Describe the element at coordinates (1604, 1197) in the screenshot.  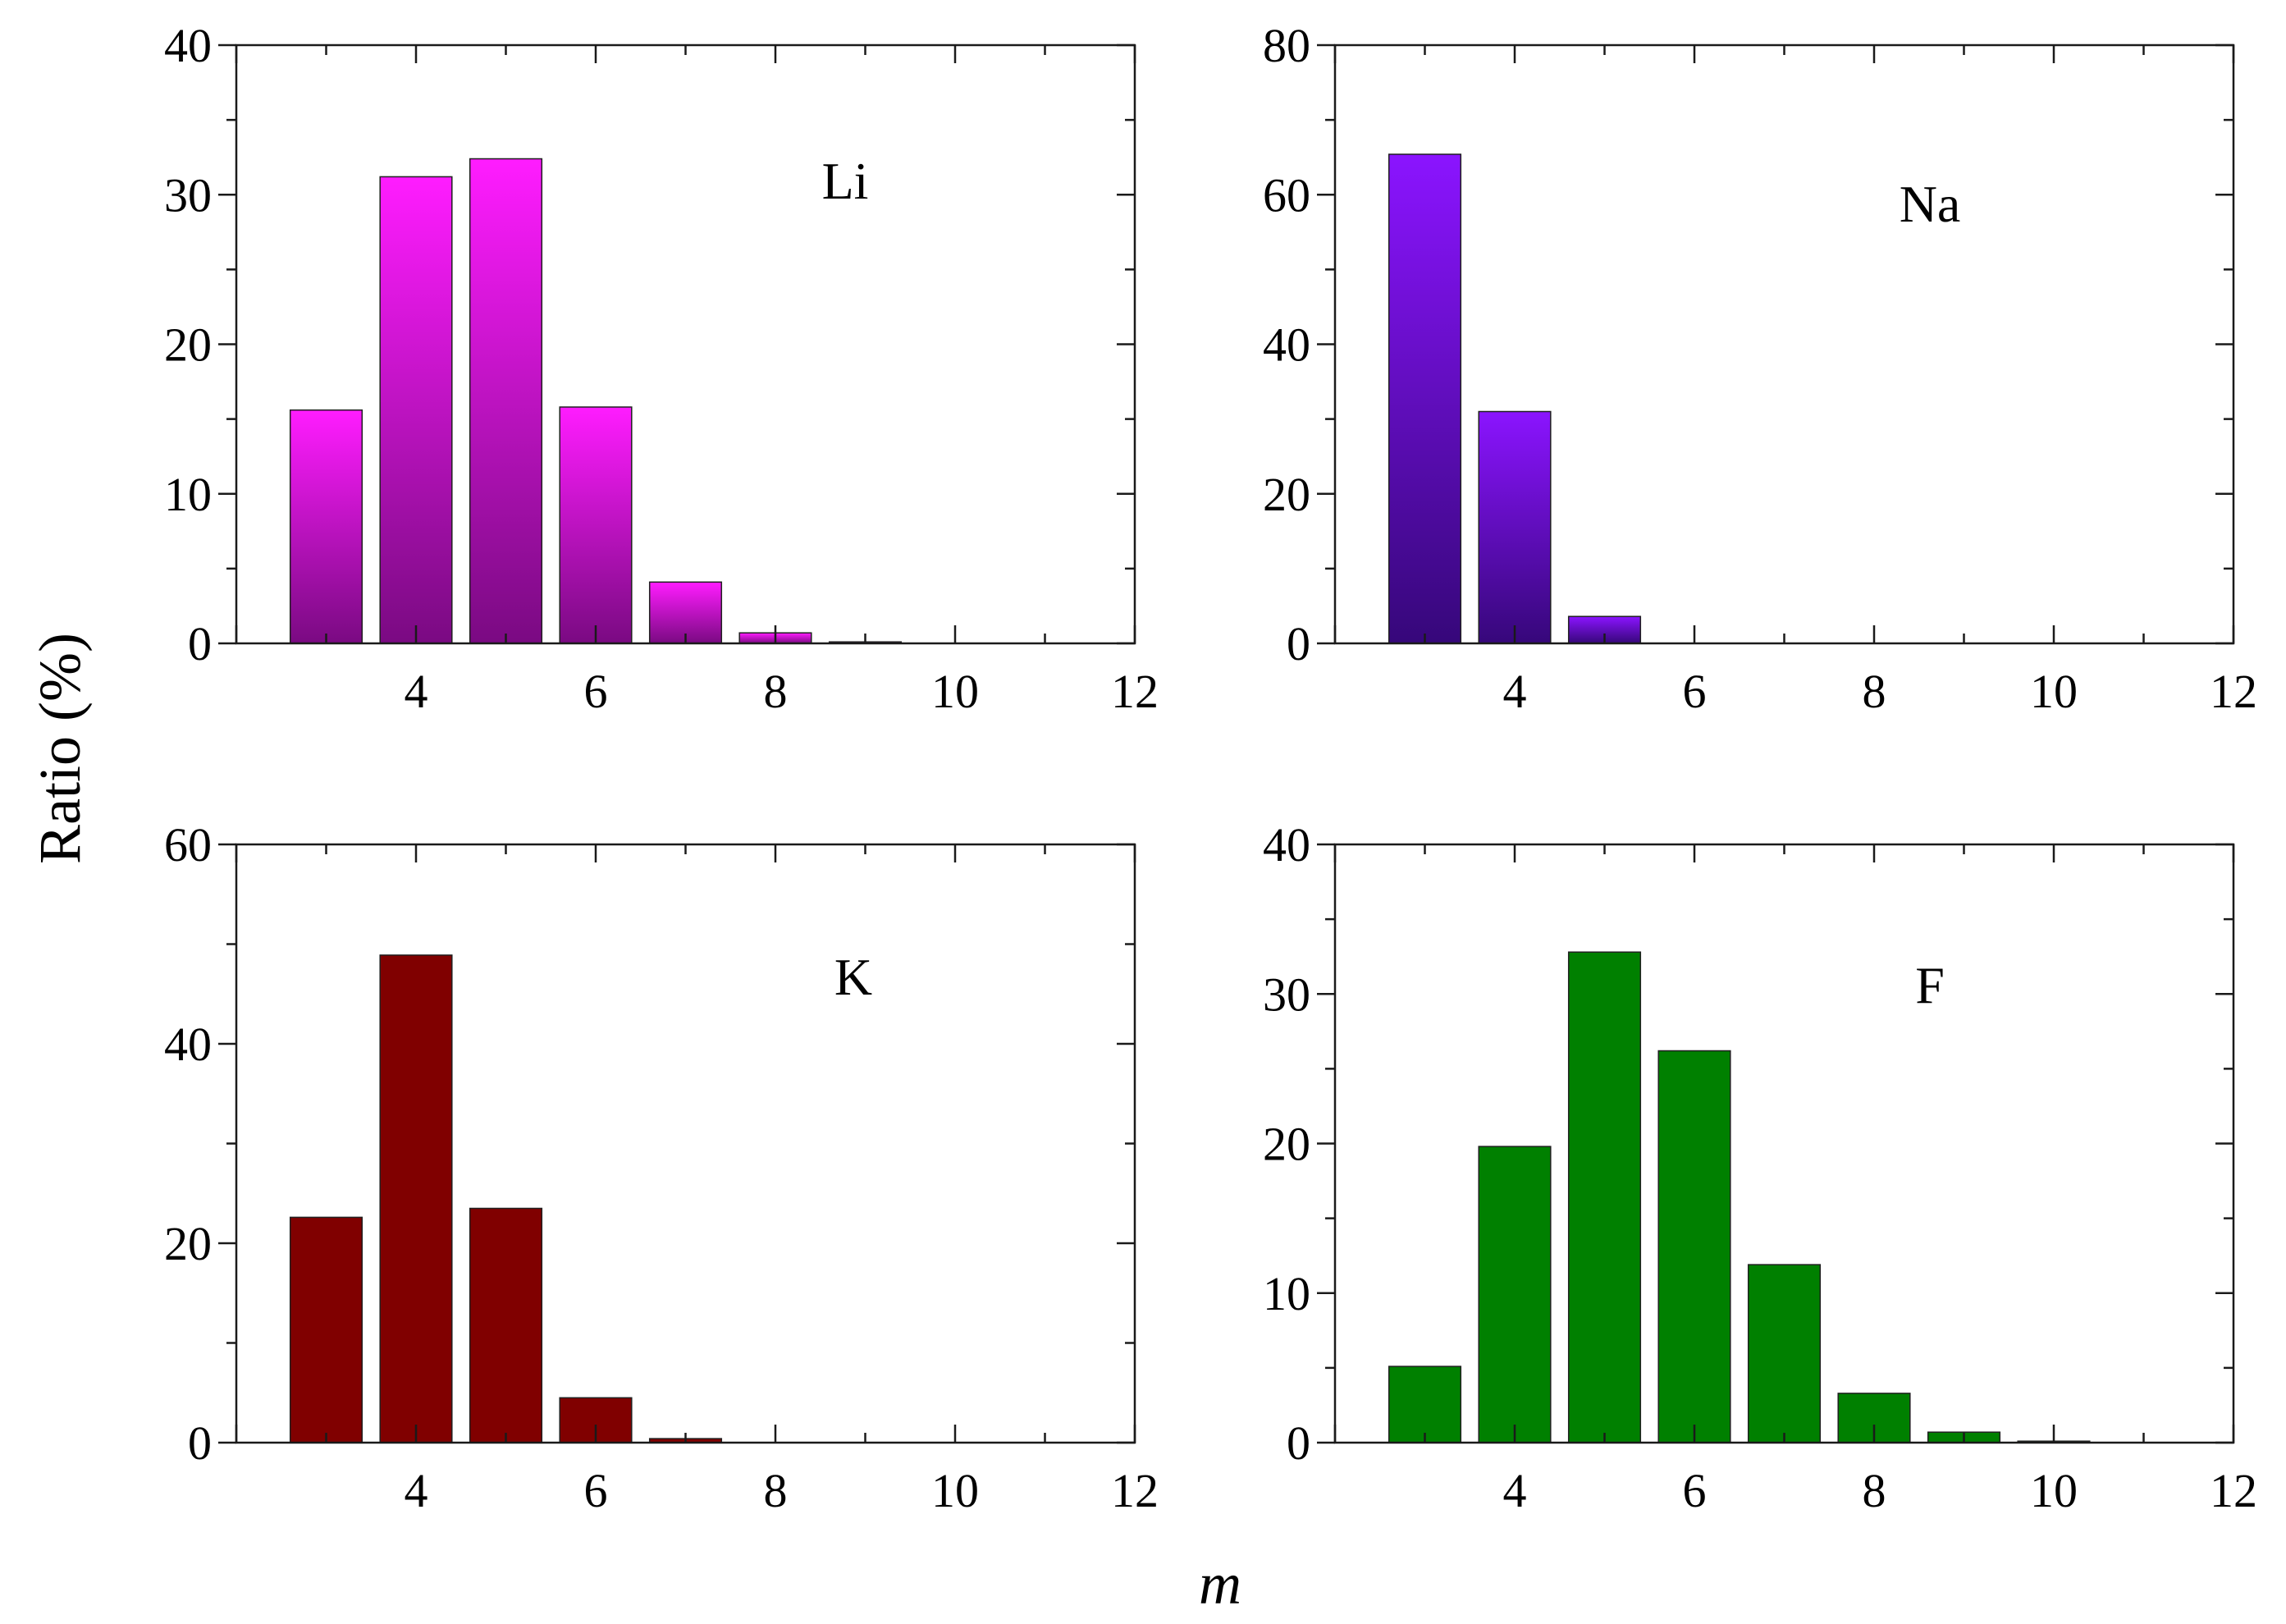
I see `bar-f-m5` at that location.